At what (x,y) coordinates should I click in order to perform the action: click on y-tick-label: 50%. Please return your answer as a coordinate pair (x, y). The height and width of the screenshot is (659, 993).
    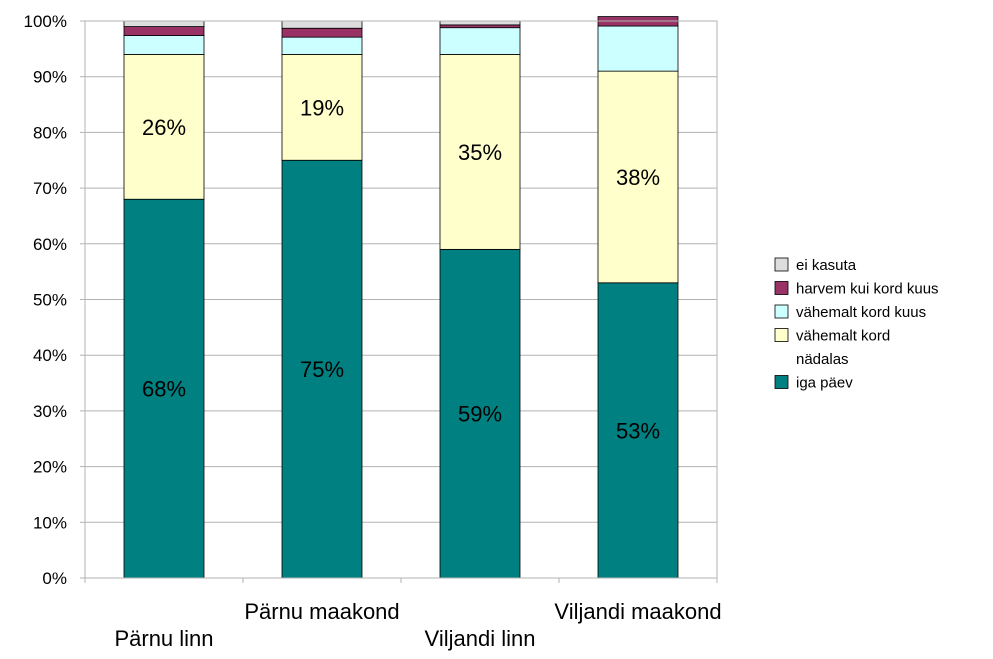
    Looking at the image, I should click on (50, 300).